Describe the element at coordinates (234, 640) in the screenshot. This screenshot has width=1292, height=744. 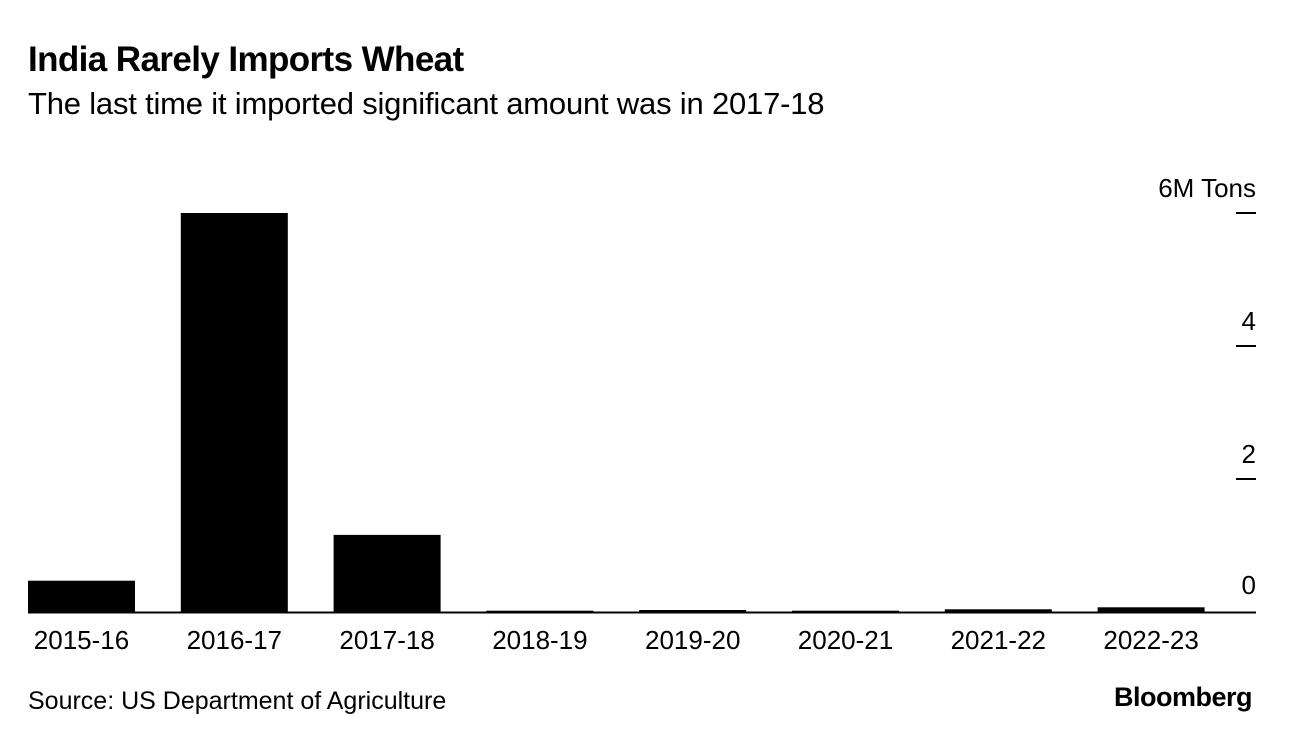
I see `x-tick-label: 2016-17` at that location.